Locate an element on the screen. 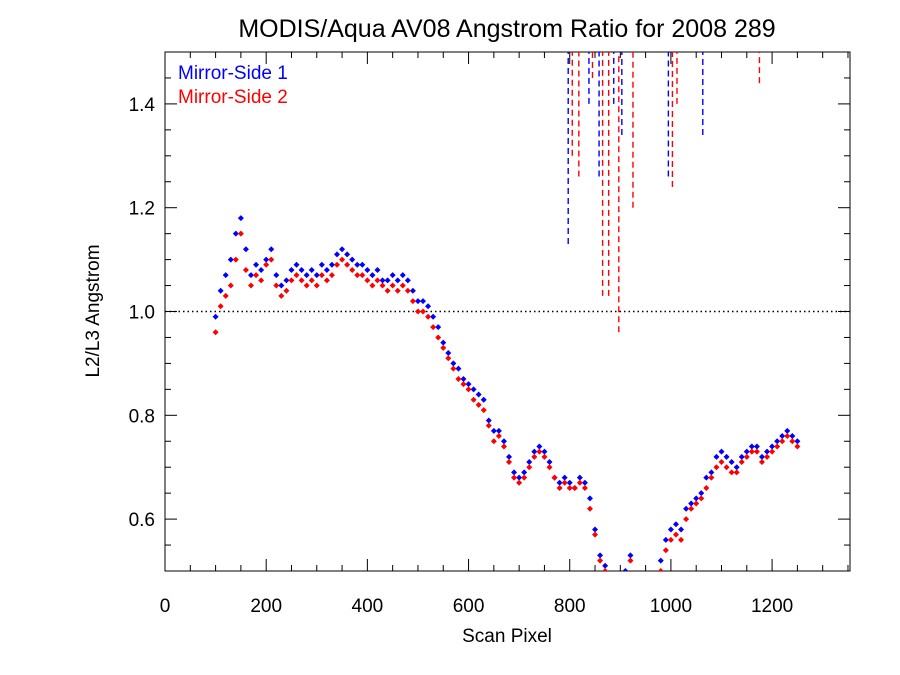  y-tick-label: 1.2 is located at coordinates (142, 209).